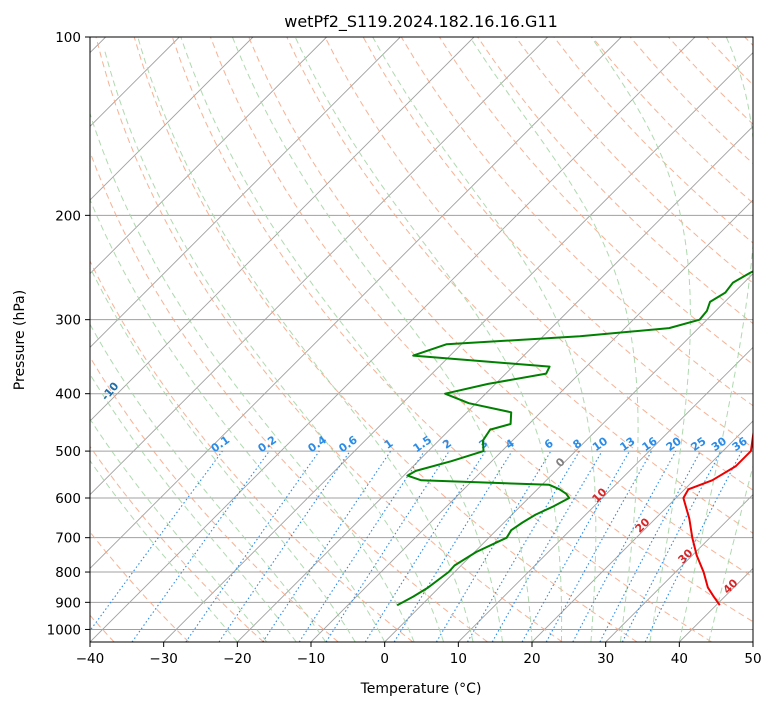 The width and height of the screenshot is (775, 708). Describe the element at coordinates (458, 659) in the screenshot. I see `x-tick-label: 10` at that location.